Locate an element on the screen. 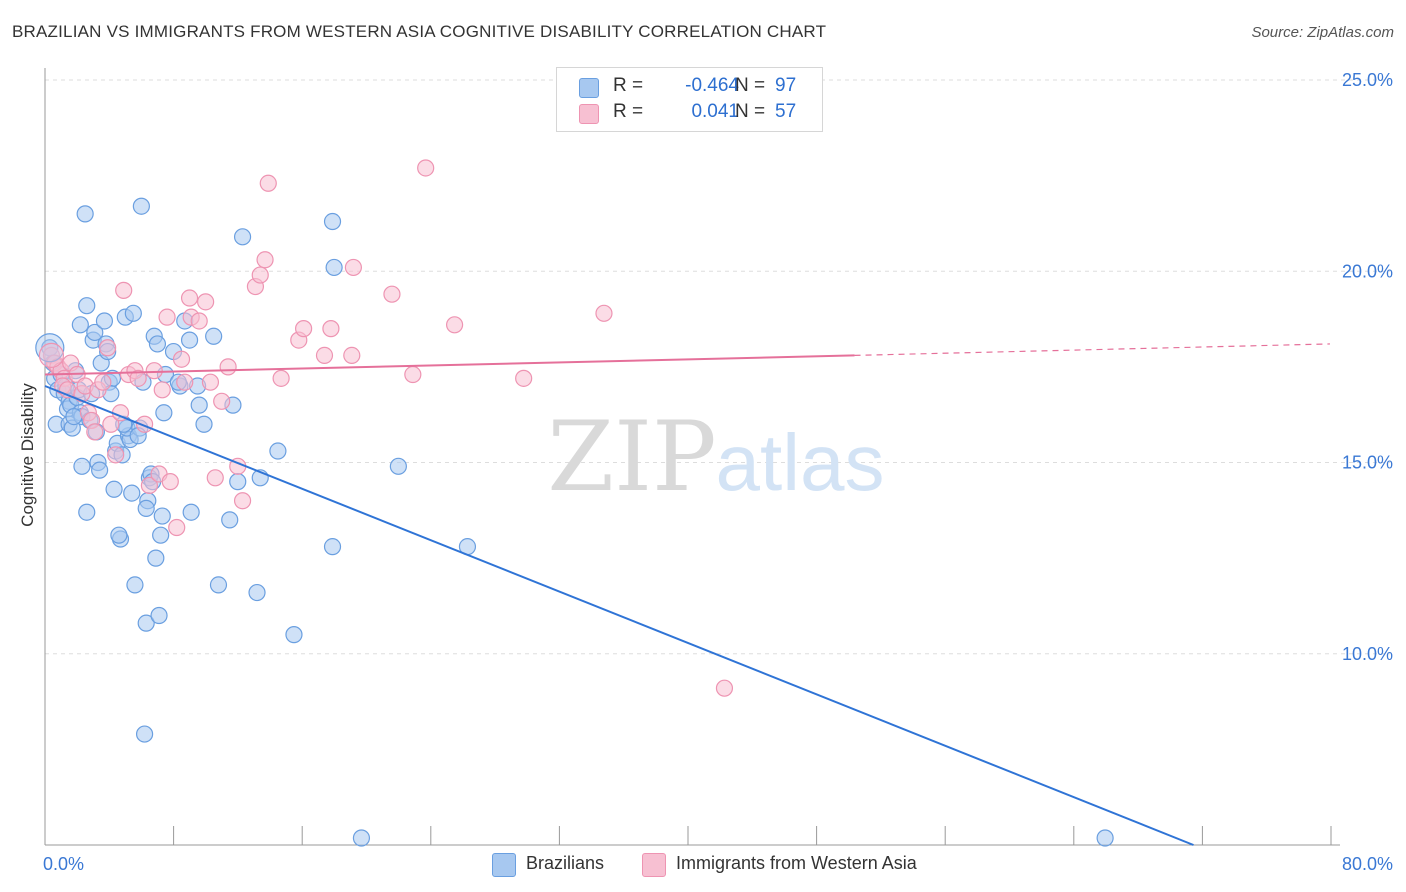 The image size is (1406, 892). western-asia-legend-swatch is located at coordinates (654, 865).